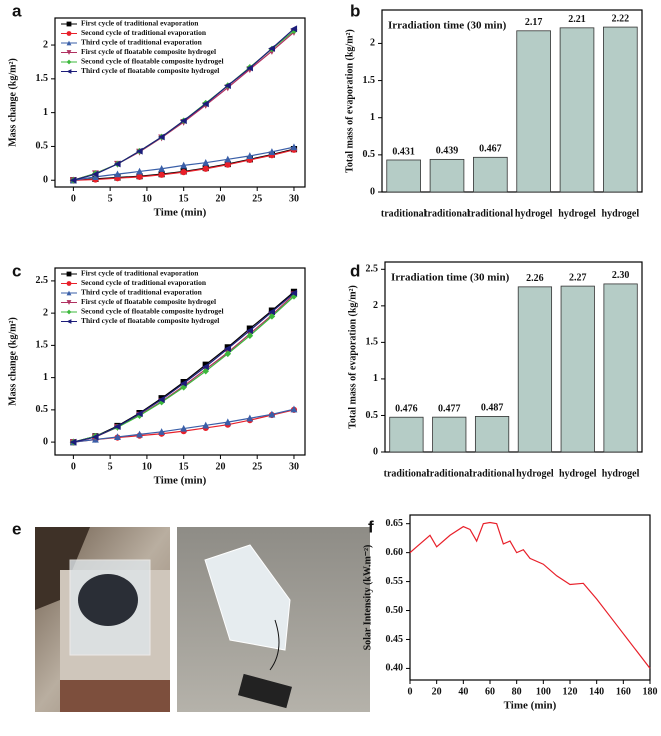 This screenshot has width=661, height=736. What do you see at coordinates (17, 10) in the screenshot?
I see `panel-label: a` at bounding box center [17, 10].